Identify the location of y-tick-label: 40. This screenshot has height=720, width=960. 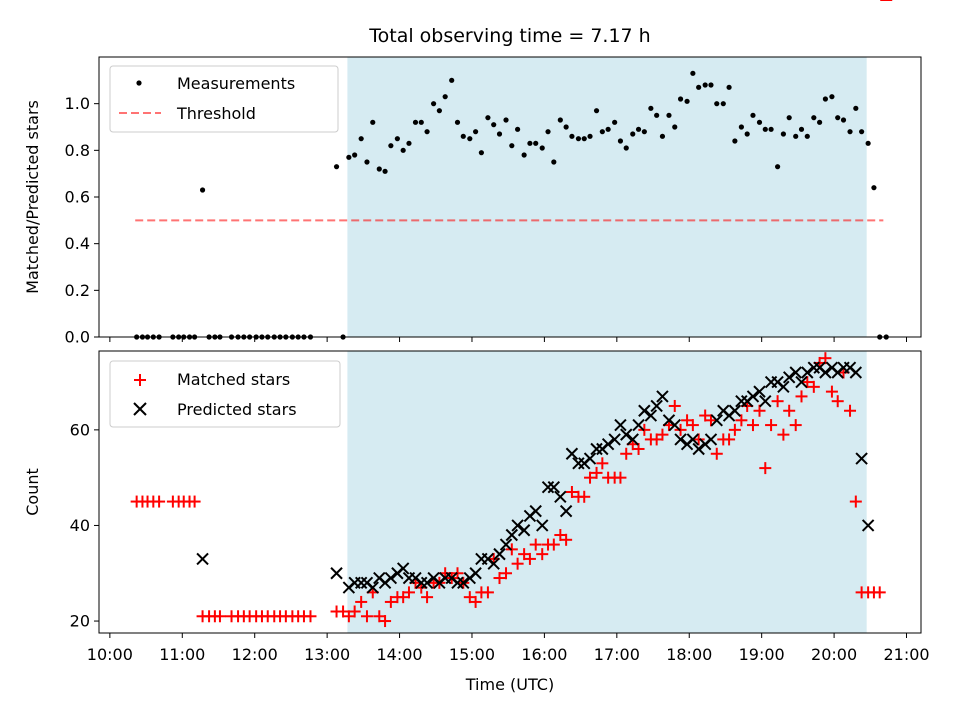
(80, 525).